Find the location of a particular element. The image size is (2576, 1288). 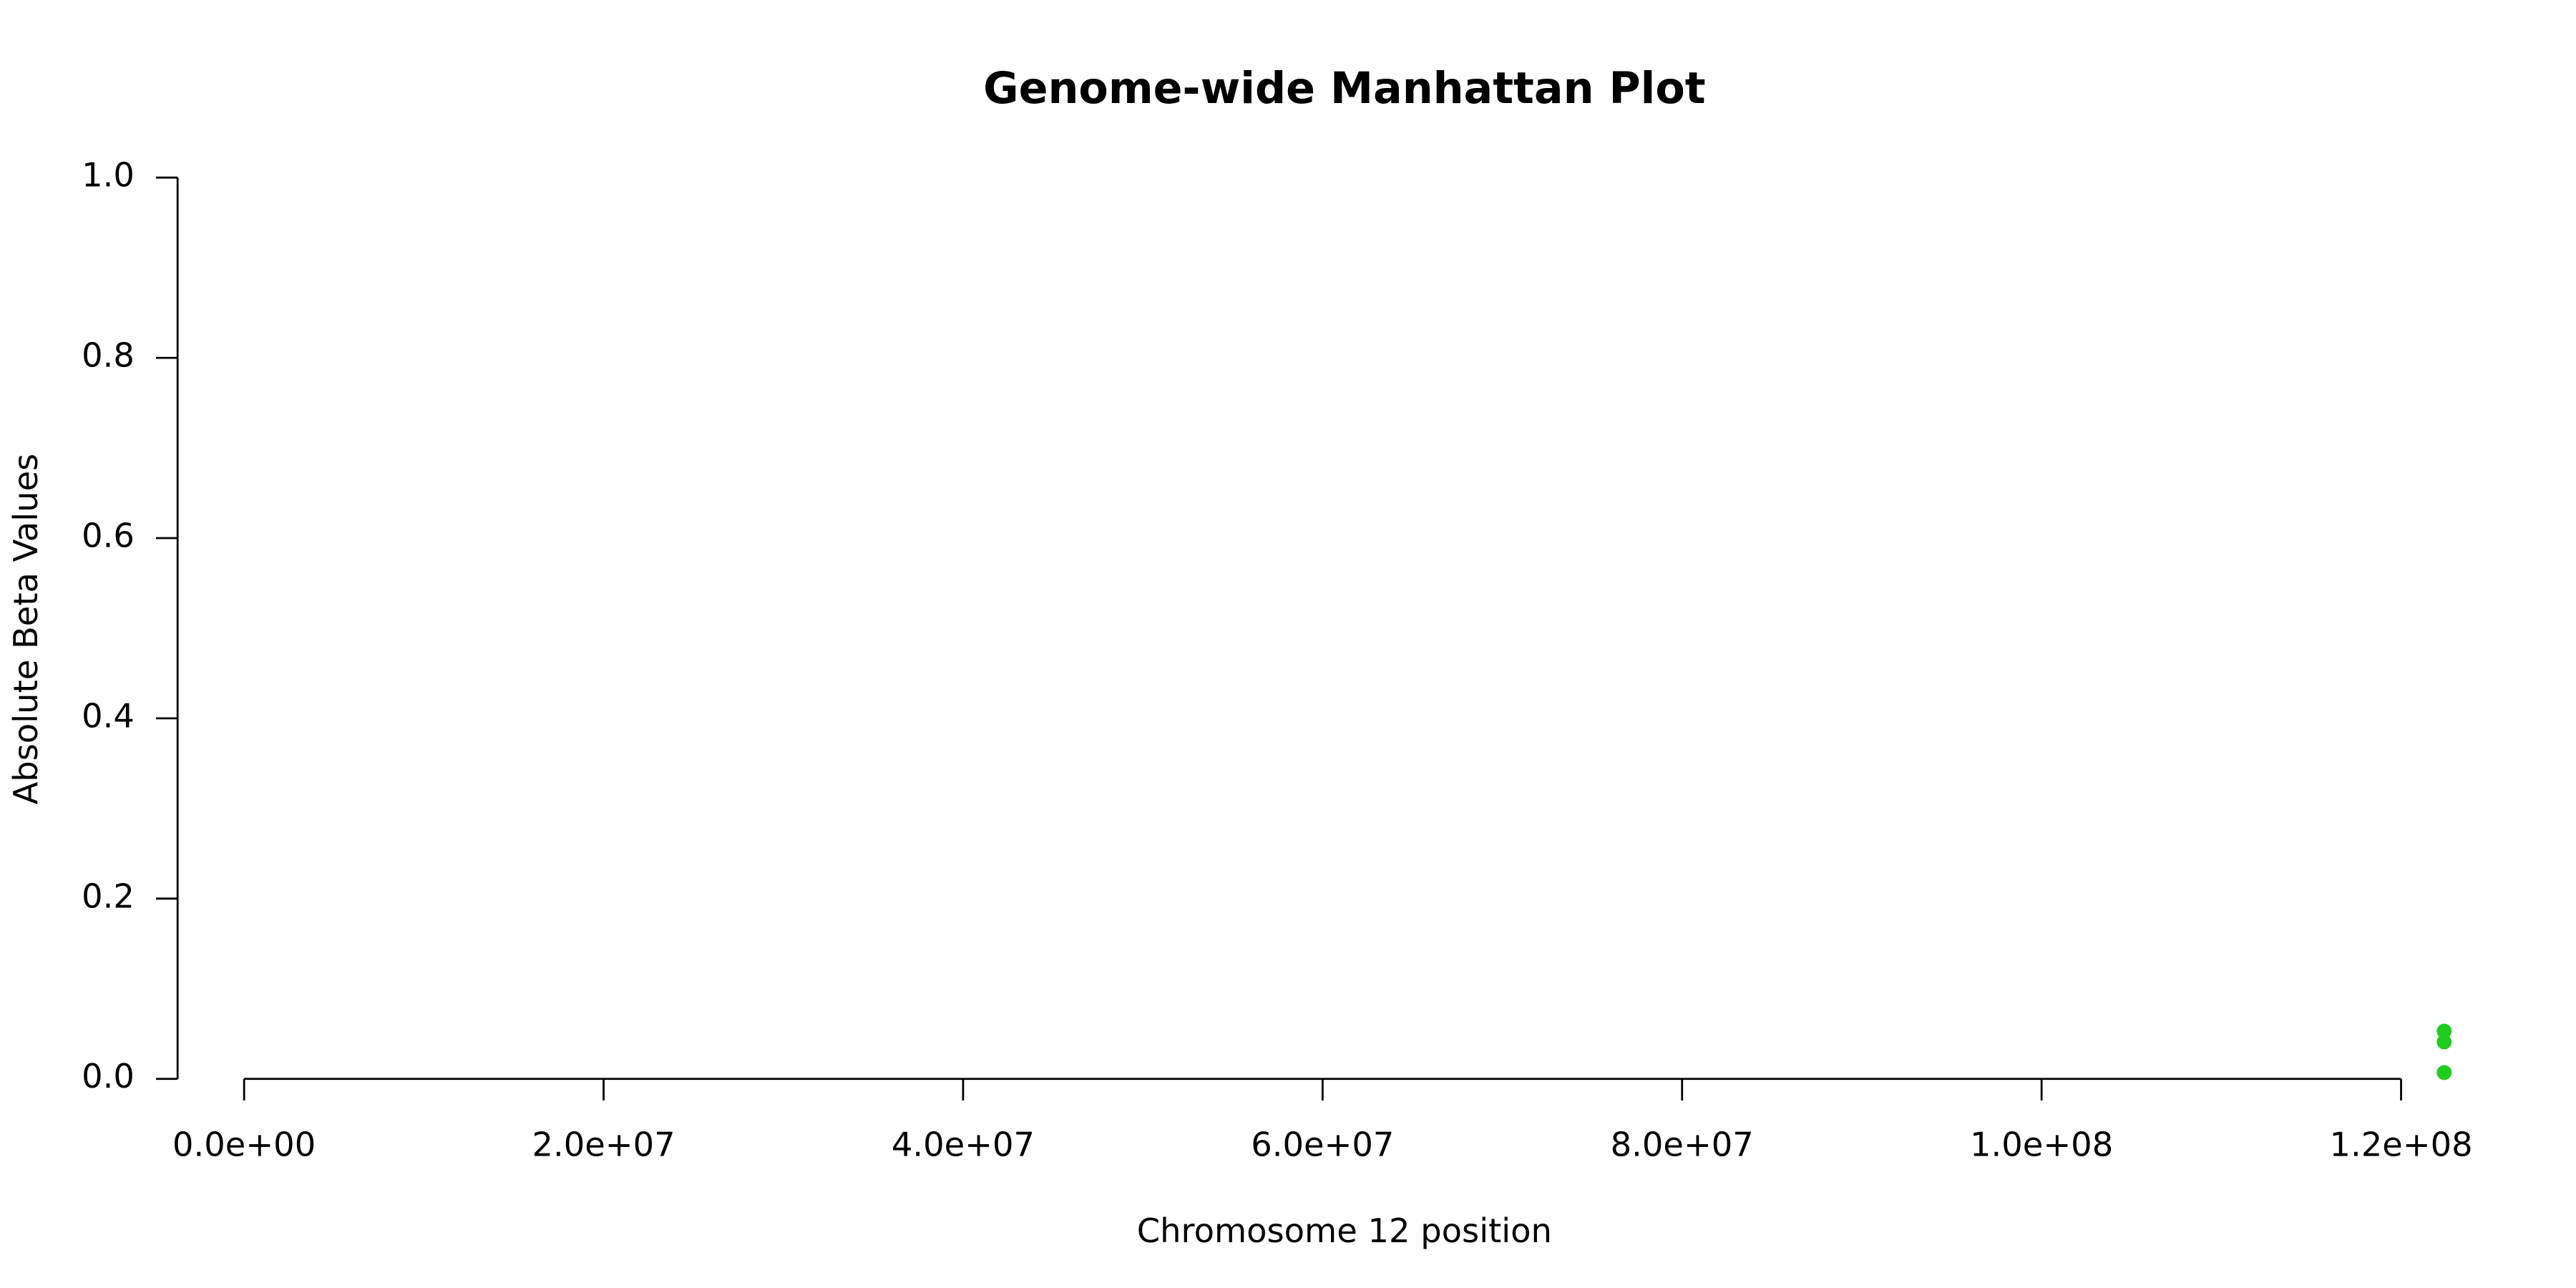

x-tick-label: 1.2e+08 is located at coordinates (2400, 1144).